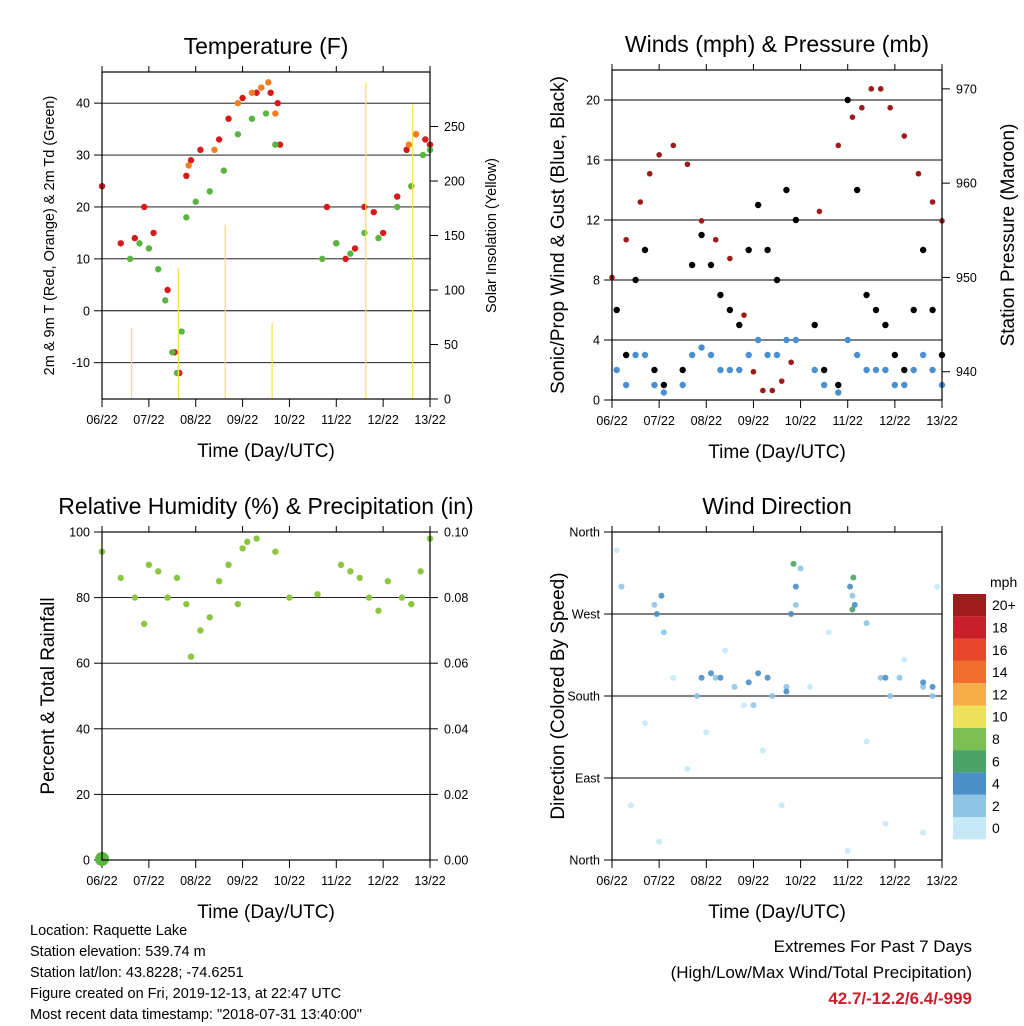  I want to click on y2-tick-label: 970, so click(966, 89).